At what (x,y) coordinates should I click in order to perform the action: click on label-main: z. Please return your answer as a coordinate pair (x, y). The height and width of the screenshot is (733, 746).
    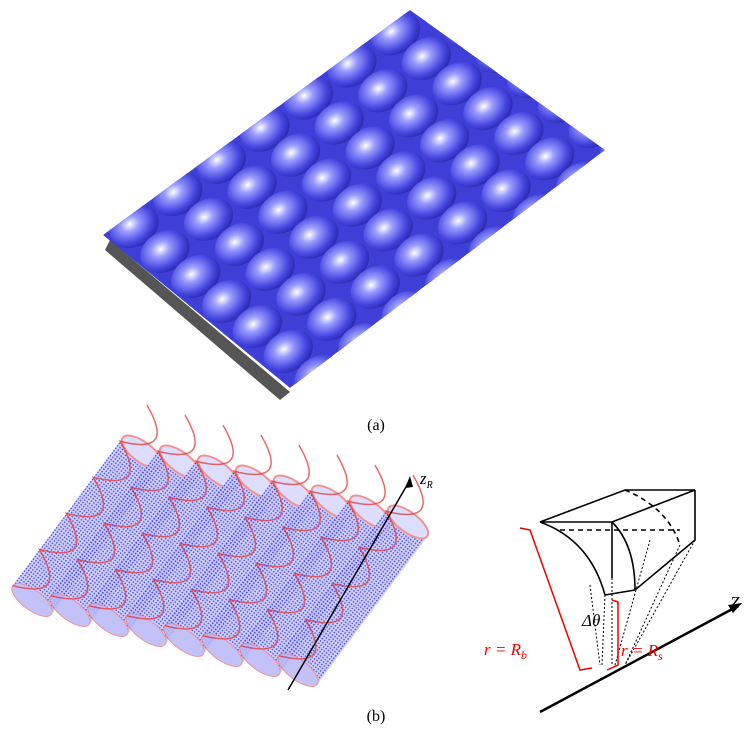
    Looking at the image, I should click on (423, 478).